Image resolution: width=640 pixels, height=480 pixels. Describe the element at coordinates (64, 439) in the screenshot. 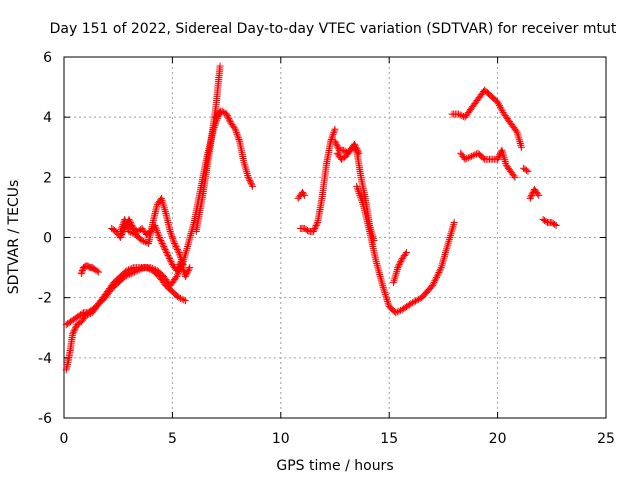

I see `x-tick-label: 0` at that location.